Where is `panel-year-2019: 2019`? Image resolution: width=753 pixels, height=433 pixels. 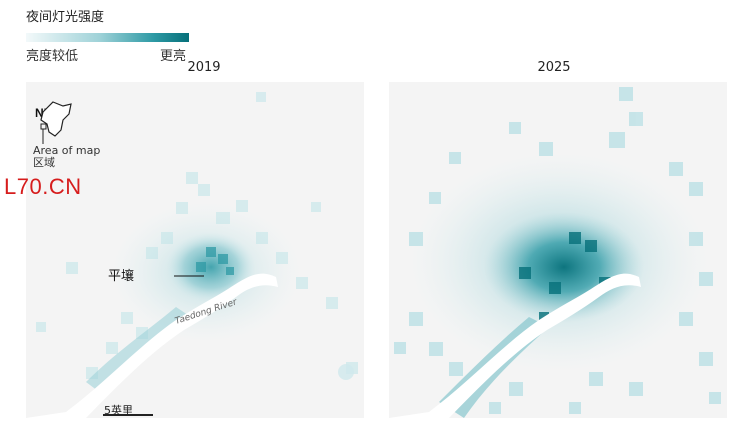
panel-year-2019: 2019 is located at coordinates (204, 67).